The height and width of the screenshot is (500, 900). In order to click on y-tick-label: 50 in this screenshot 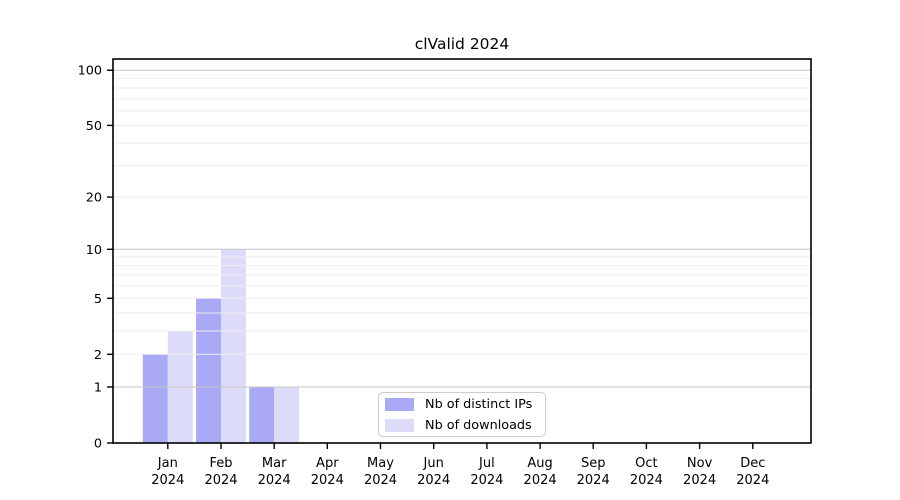, I will do `click(94, 126)`.